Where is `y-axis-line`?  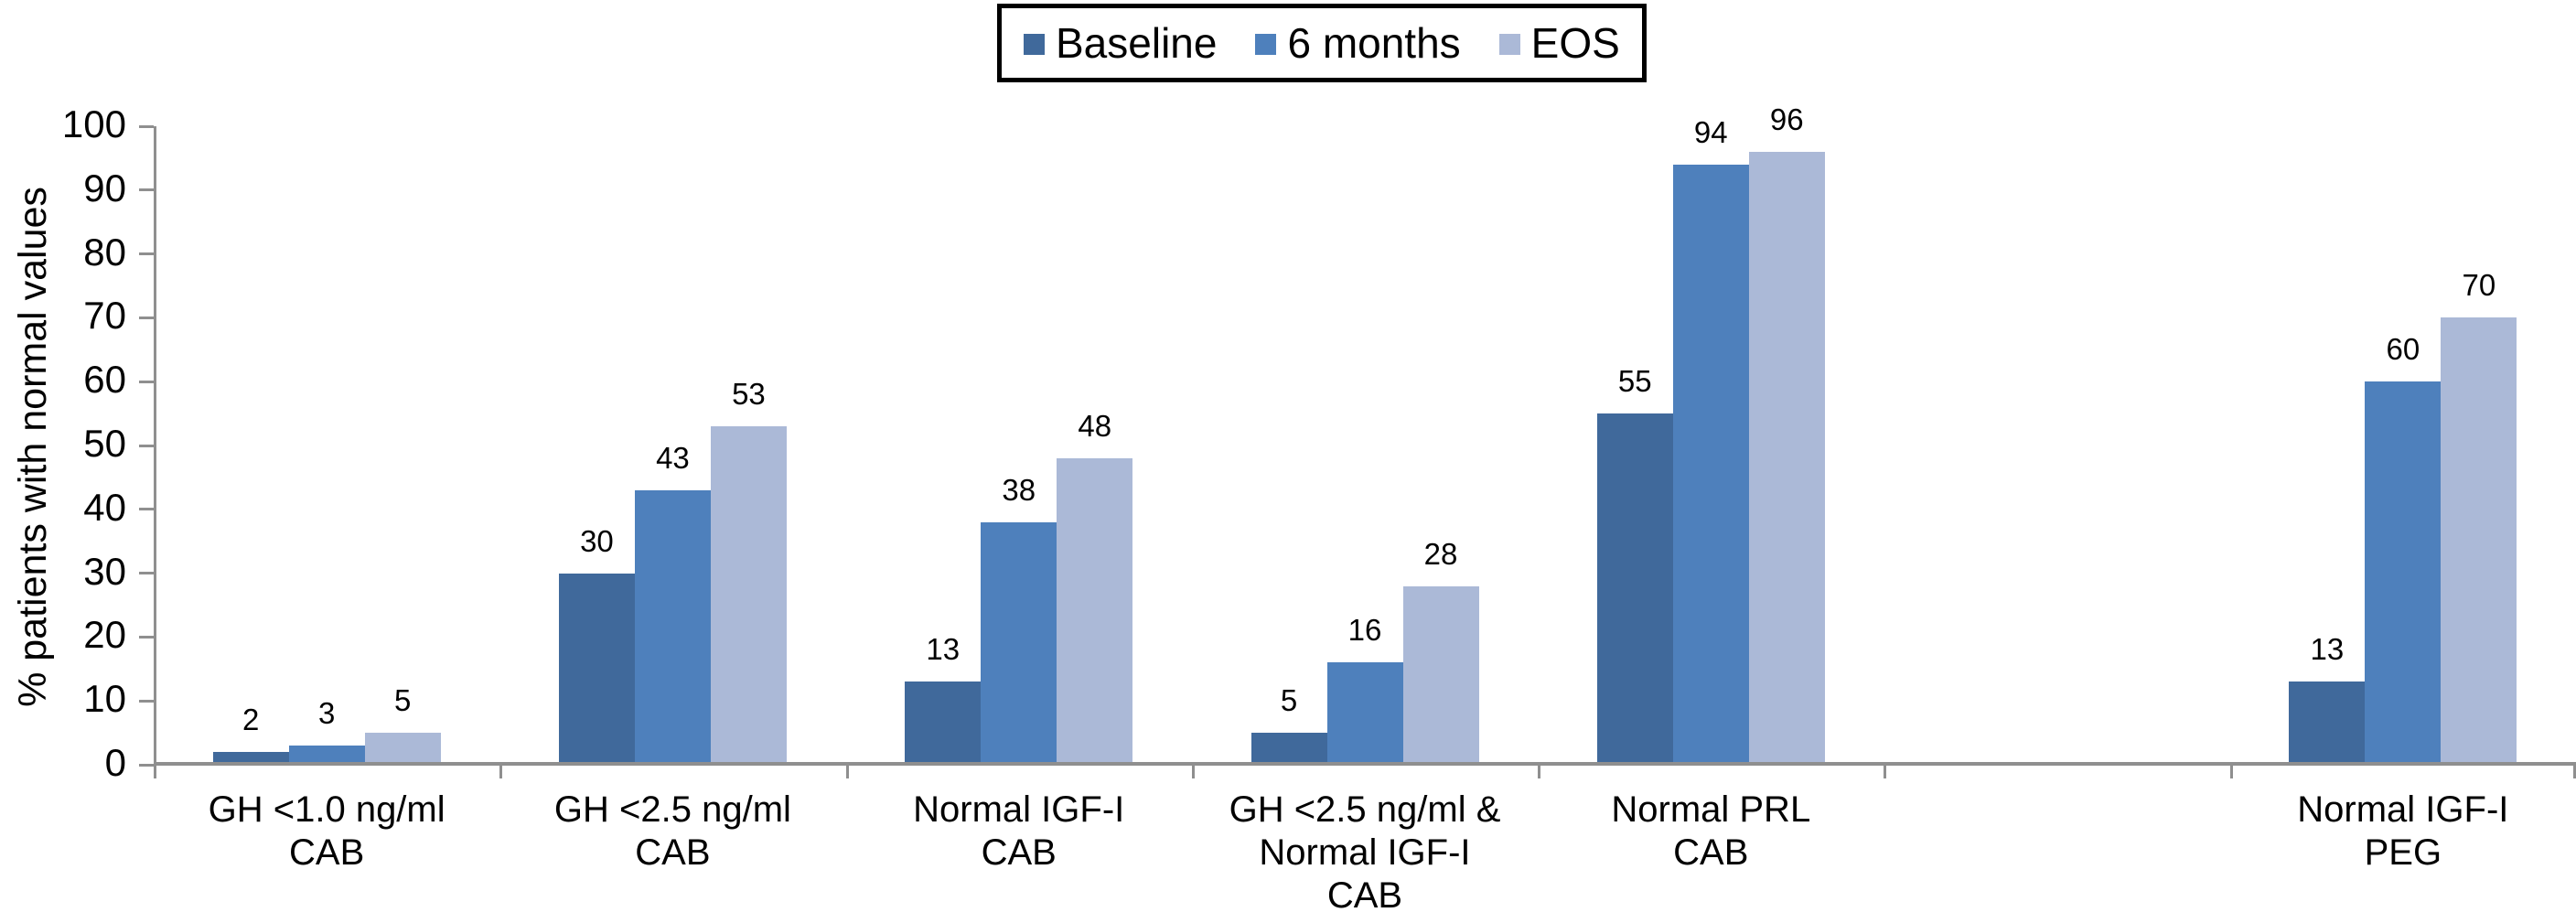 y-axis-line is located at coordinates (155, 452).